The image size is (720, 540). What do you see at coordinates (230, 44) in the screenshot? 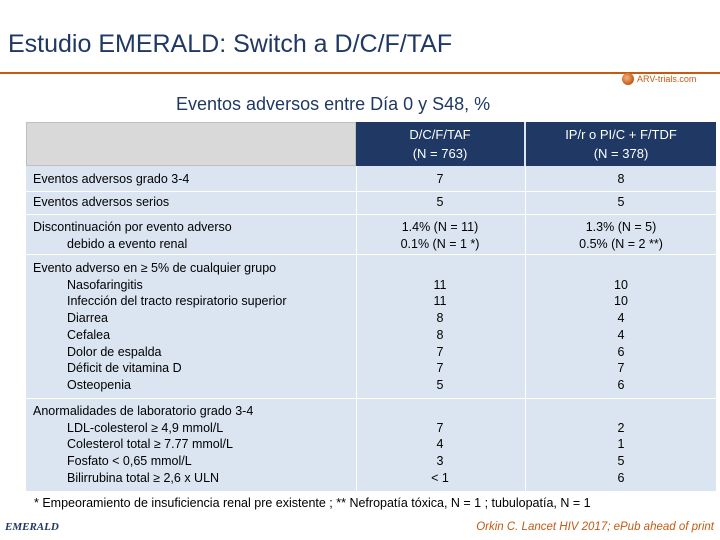
I see `slide-title: Estudio EMERALD: Switch a D/C/F/TAF` at bounding box center [230, 44].